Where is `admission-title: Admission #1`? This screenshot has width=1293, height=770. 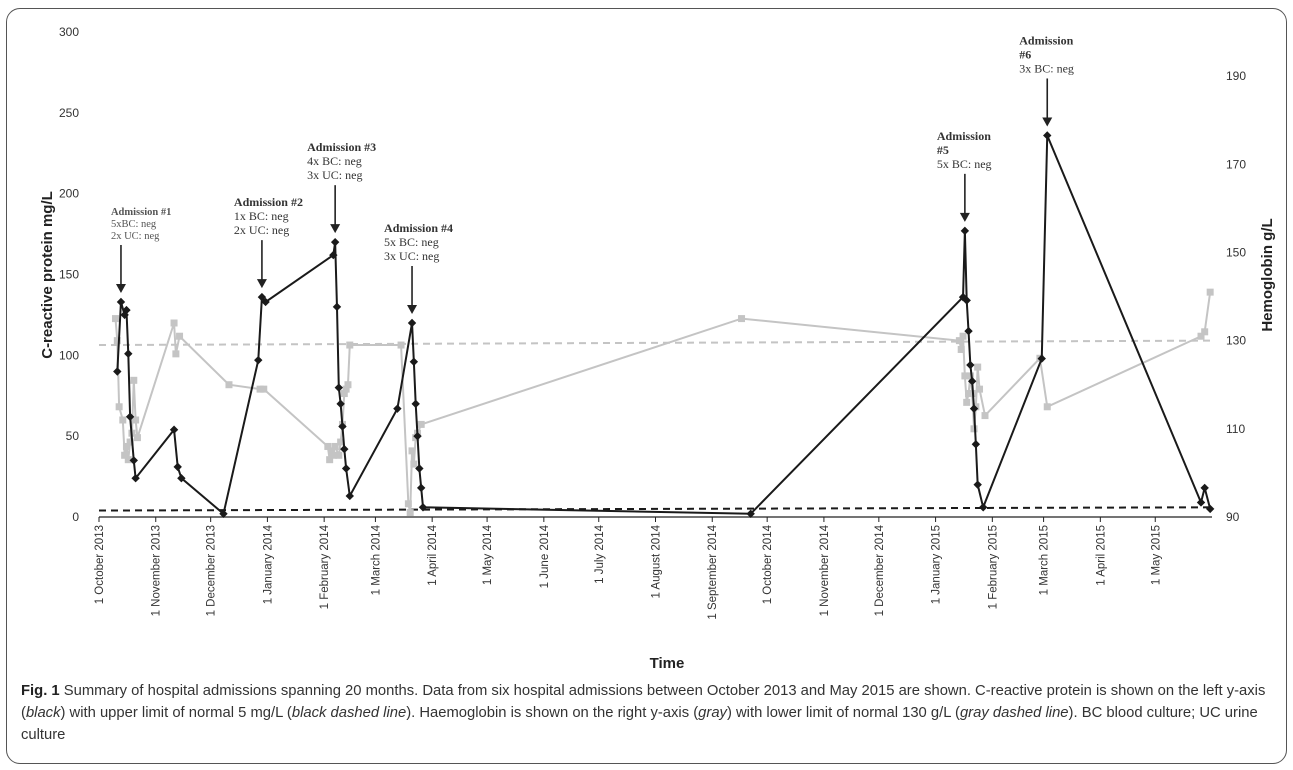 admission-title: Admission #1 is located at coordinates (141, 212).